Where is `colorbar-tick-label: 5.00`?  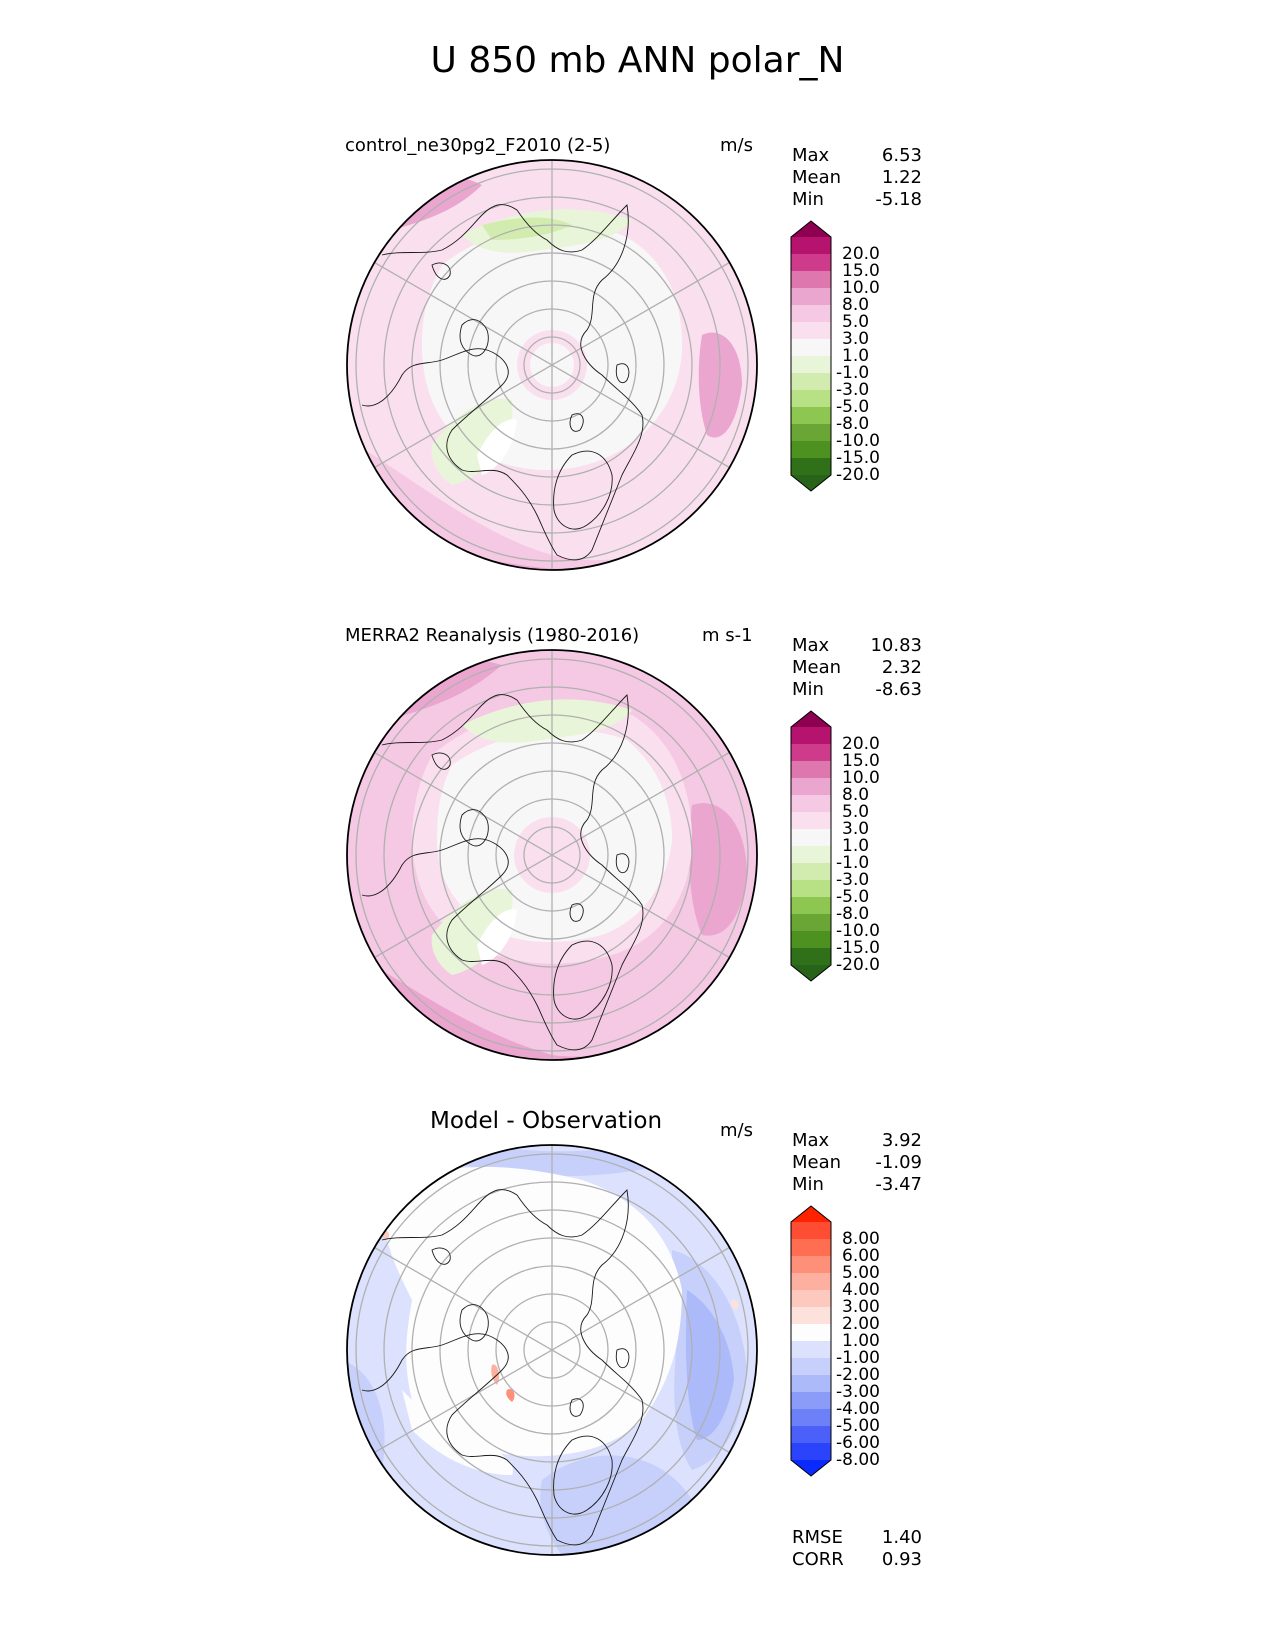
colorbar-tick-label: 5.00 is located at coordinates (861, 1272).